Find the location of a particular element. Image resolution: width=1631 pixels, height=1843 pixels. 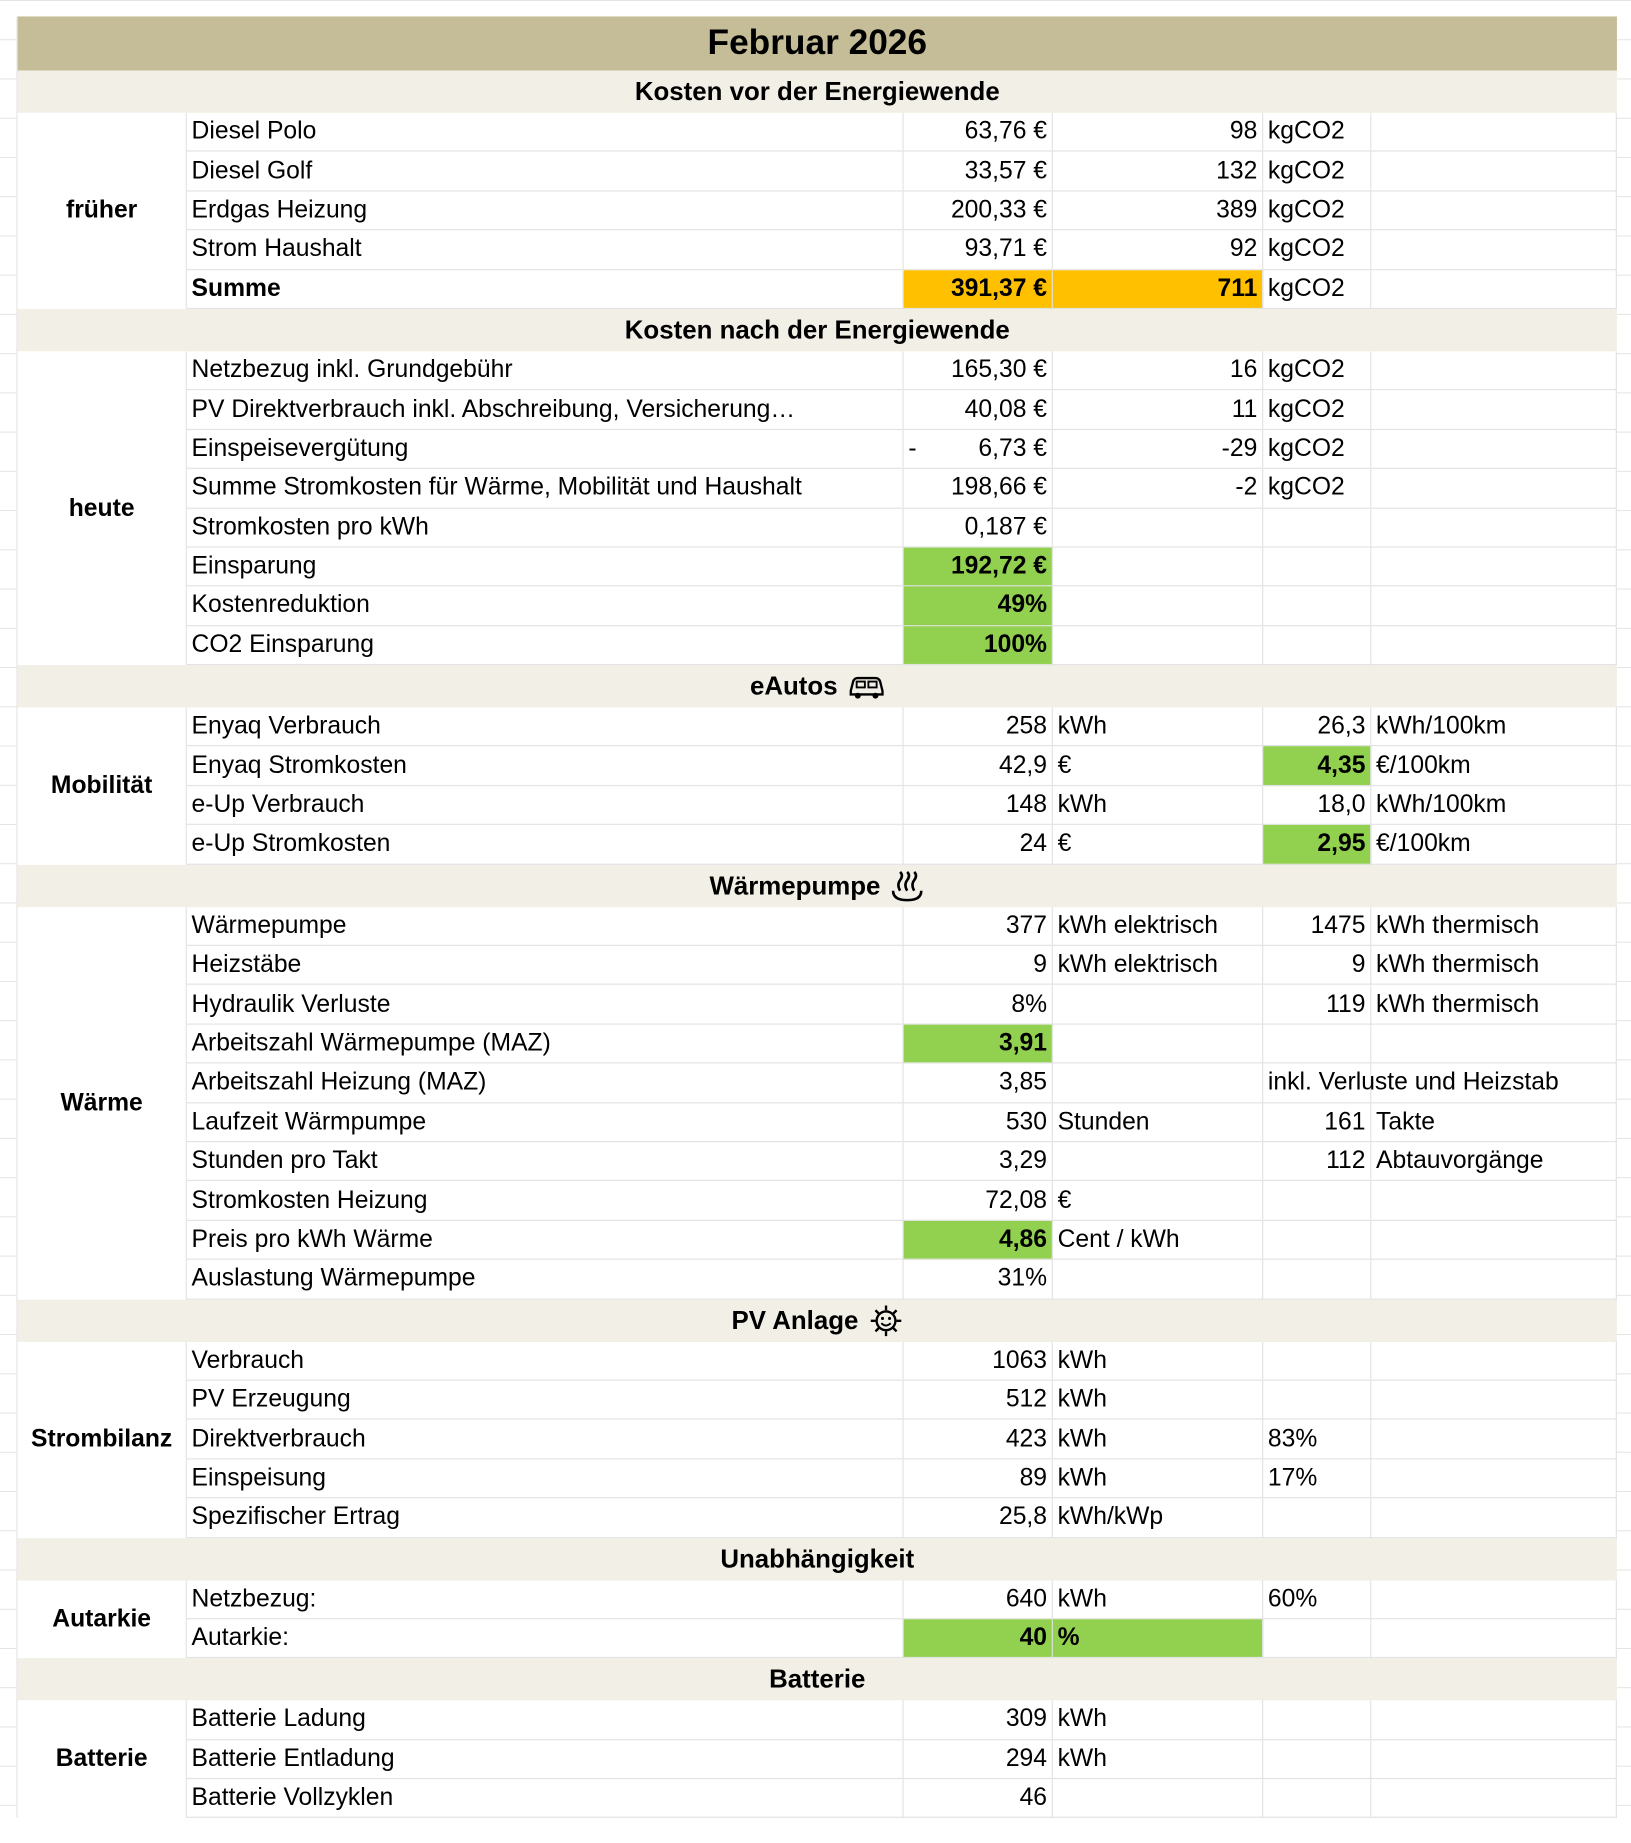

cell-text: Batterie Vollzyklen is located at coordinates (292, 1798).